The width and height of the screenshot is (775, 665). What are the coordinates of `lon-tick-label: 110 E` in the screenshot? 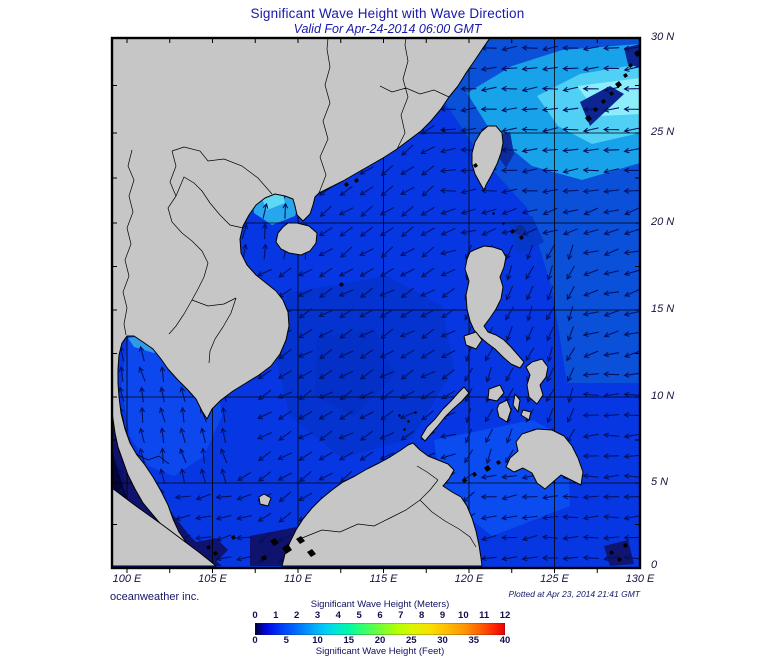 It's located at (298, 579).